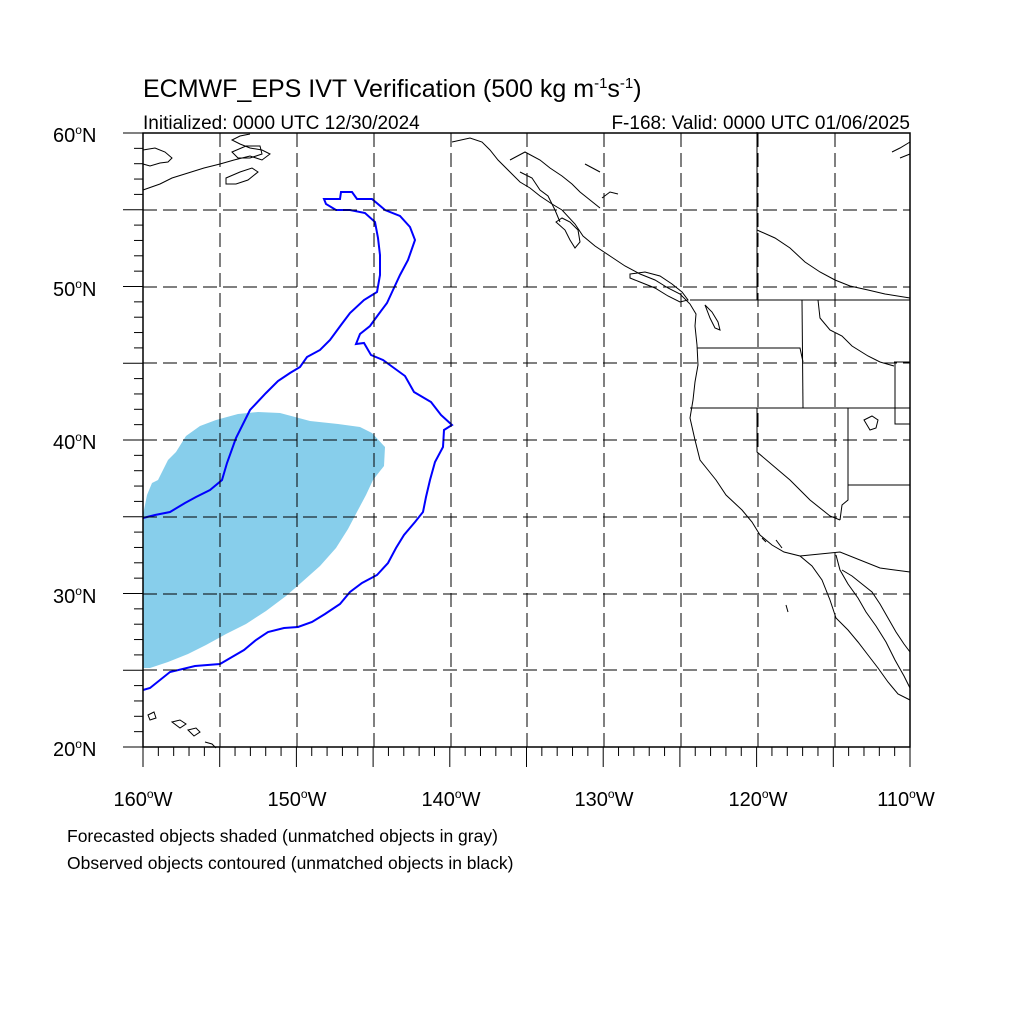 The height and width of the screenshot is (1024, 1024). I want to click on valid-time-subtitle: F-168: Valid: 0000 UTC 01/06/2025, so click(760, 123).